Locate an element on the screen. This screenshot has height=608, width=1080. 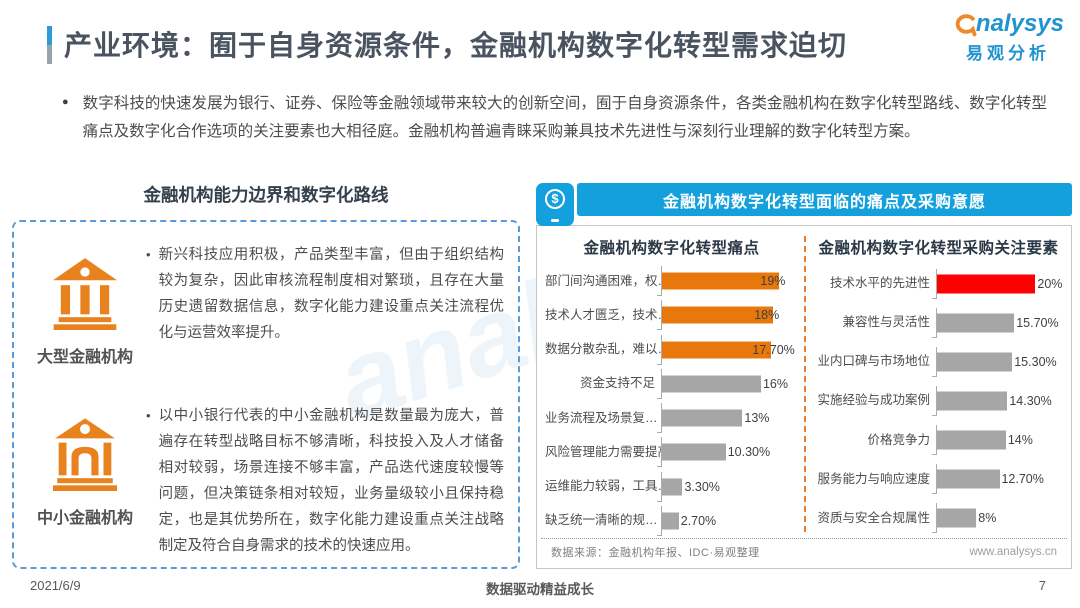
footer-slogan: 数据驱动精益成长 is located at coordinates (540, 589).